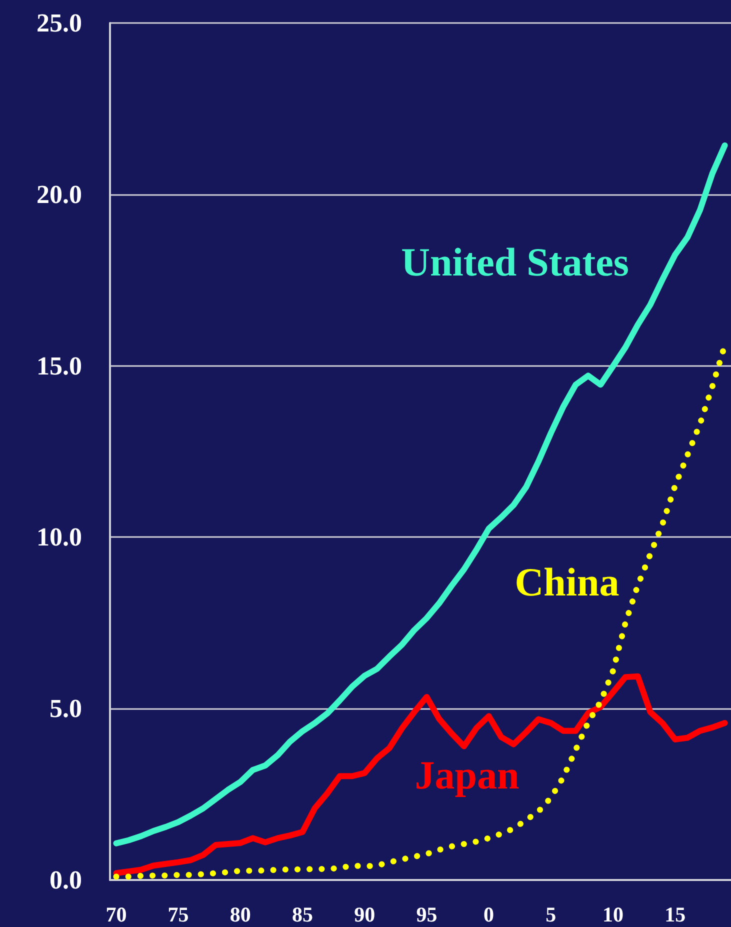 This screenshot has width=731, height=927. What do you see at coordinates (303, 914) in the screenshot?
I see `x-tick-label: 85` at bounding box center [303, 914].